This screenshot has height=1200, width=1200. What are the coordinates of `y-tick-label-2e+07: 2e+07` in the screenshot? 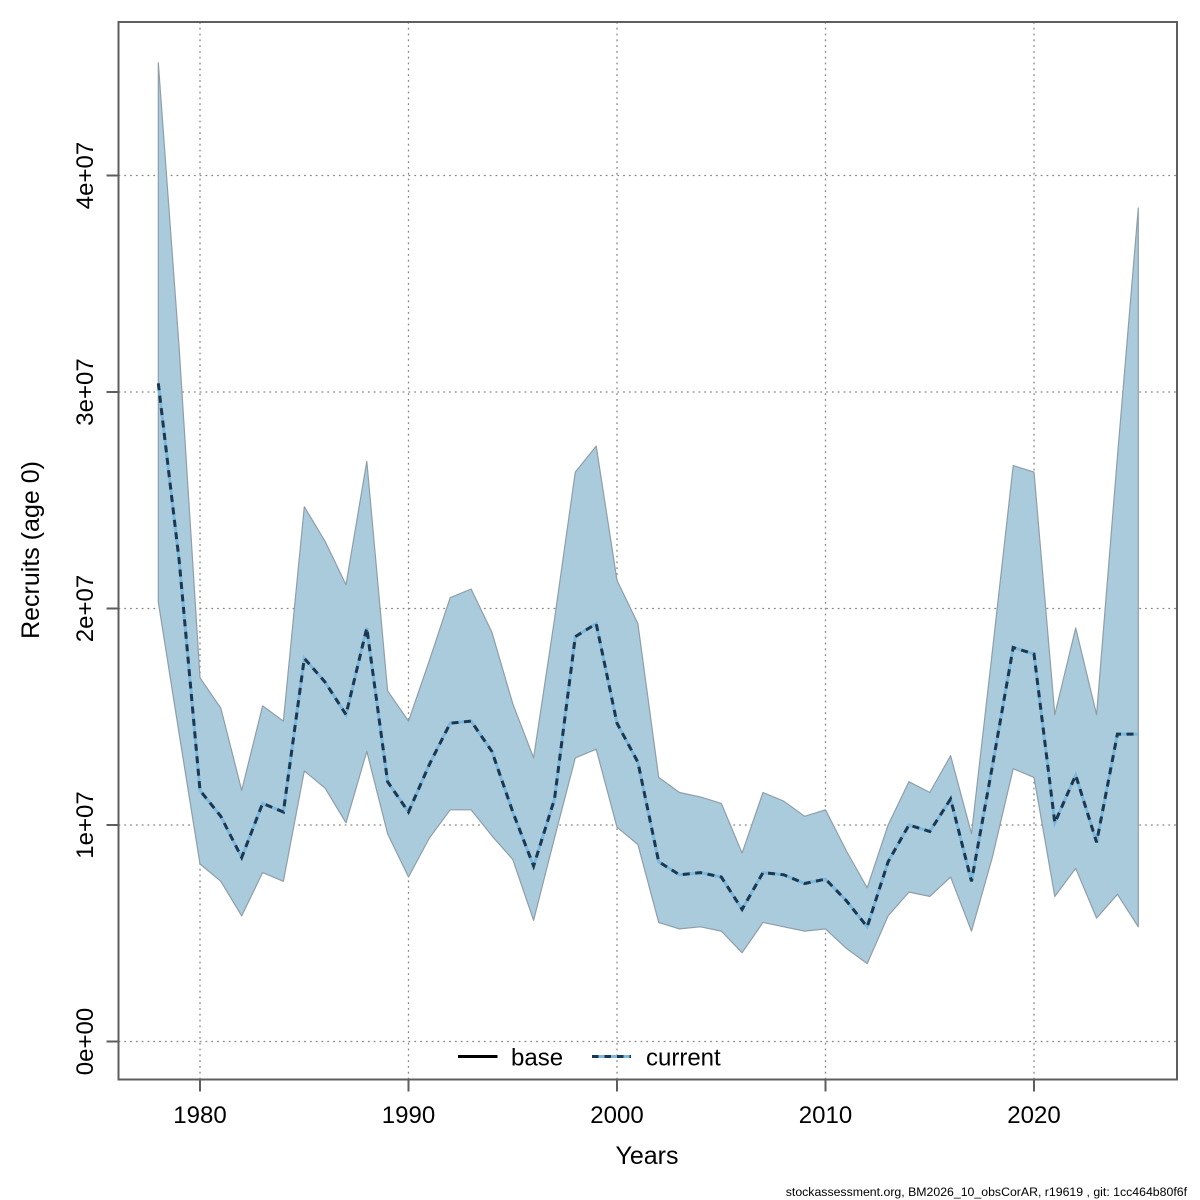 It's located at (85, 608).